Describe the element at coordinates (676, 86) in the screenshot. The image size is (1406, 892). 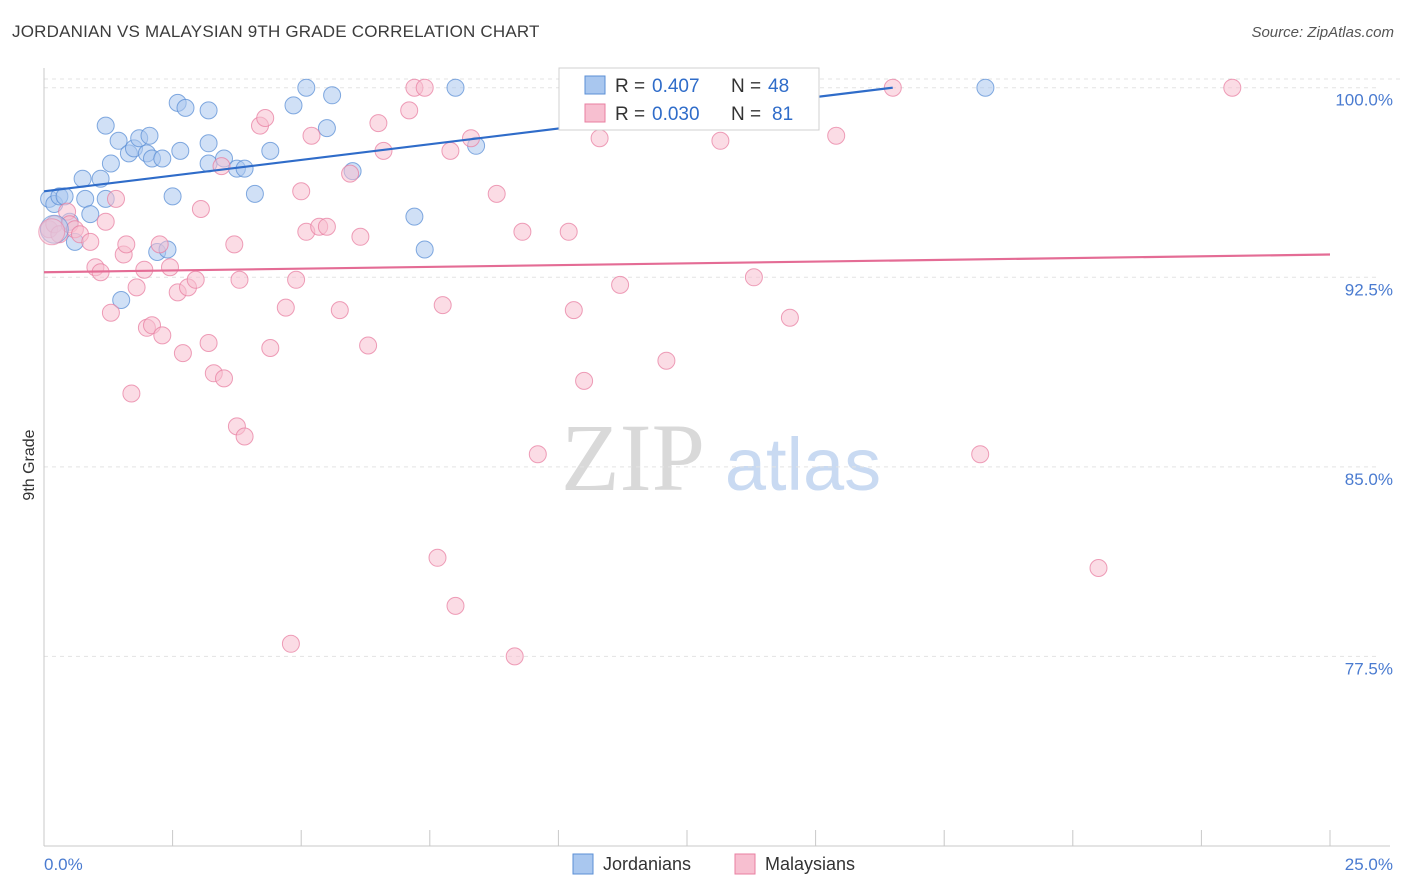
I see `legend-r-value-jordanians: 0.407` at that location.